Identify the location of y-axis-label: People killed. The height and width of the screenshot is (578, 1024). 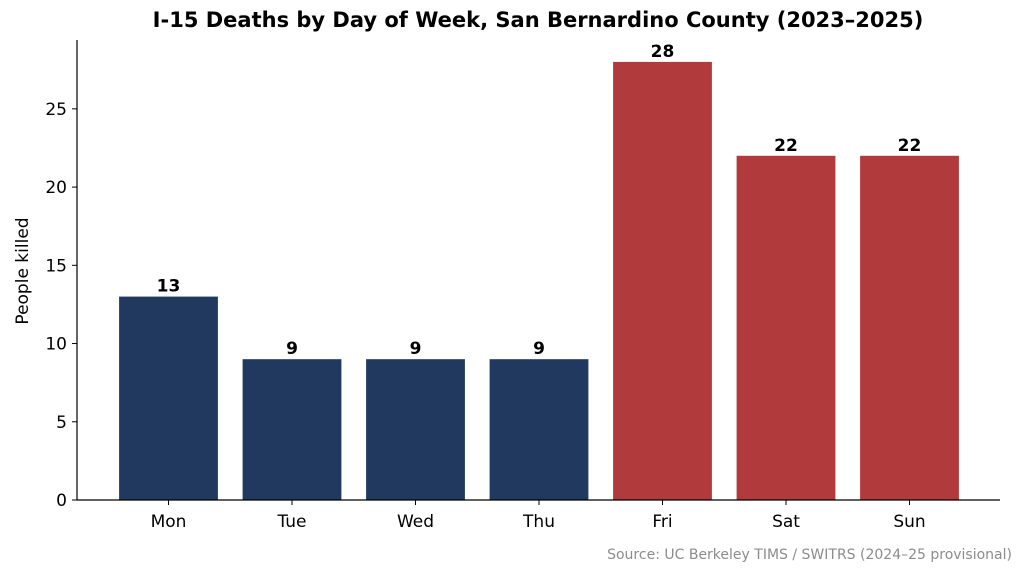
(23, 270).